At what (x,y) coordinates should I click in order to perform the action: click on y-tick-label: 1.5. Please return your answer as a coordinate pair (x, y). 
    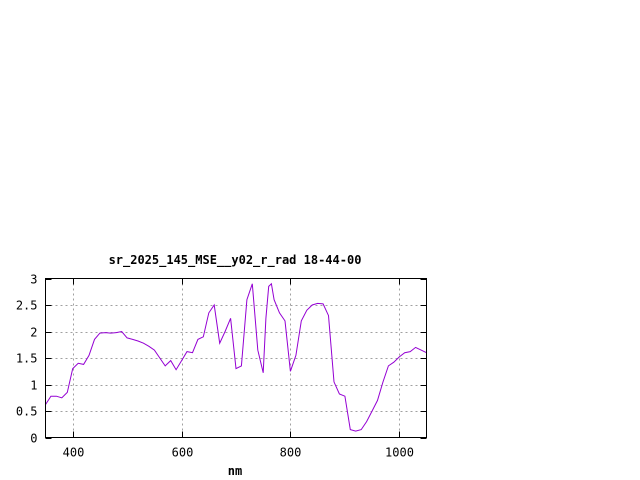
    Looking at the image, I should click on (27, 359).